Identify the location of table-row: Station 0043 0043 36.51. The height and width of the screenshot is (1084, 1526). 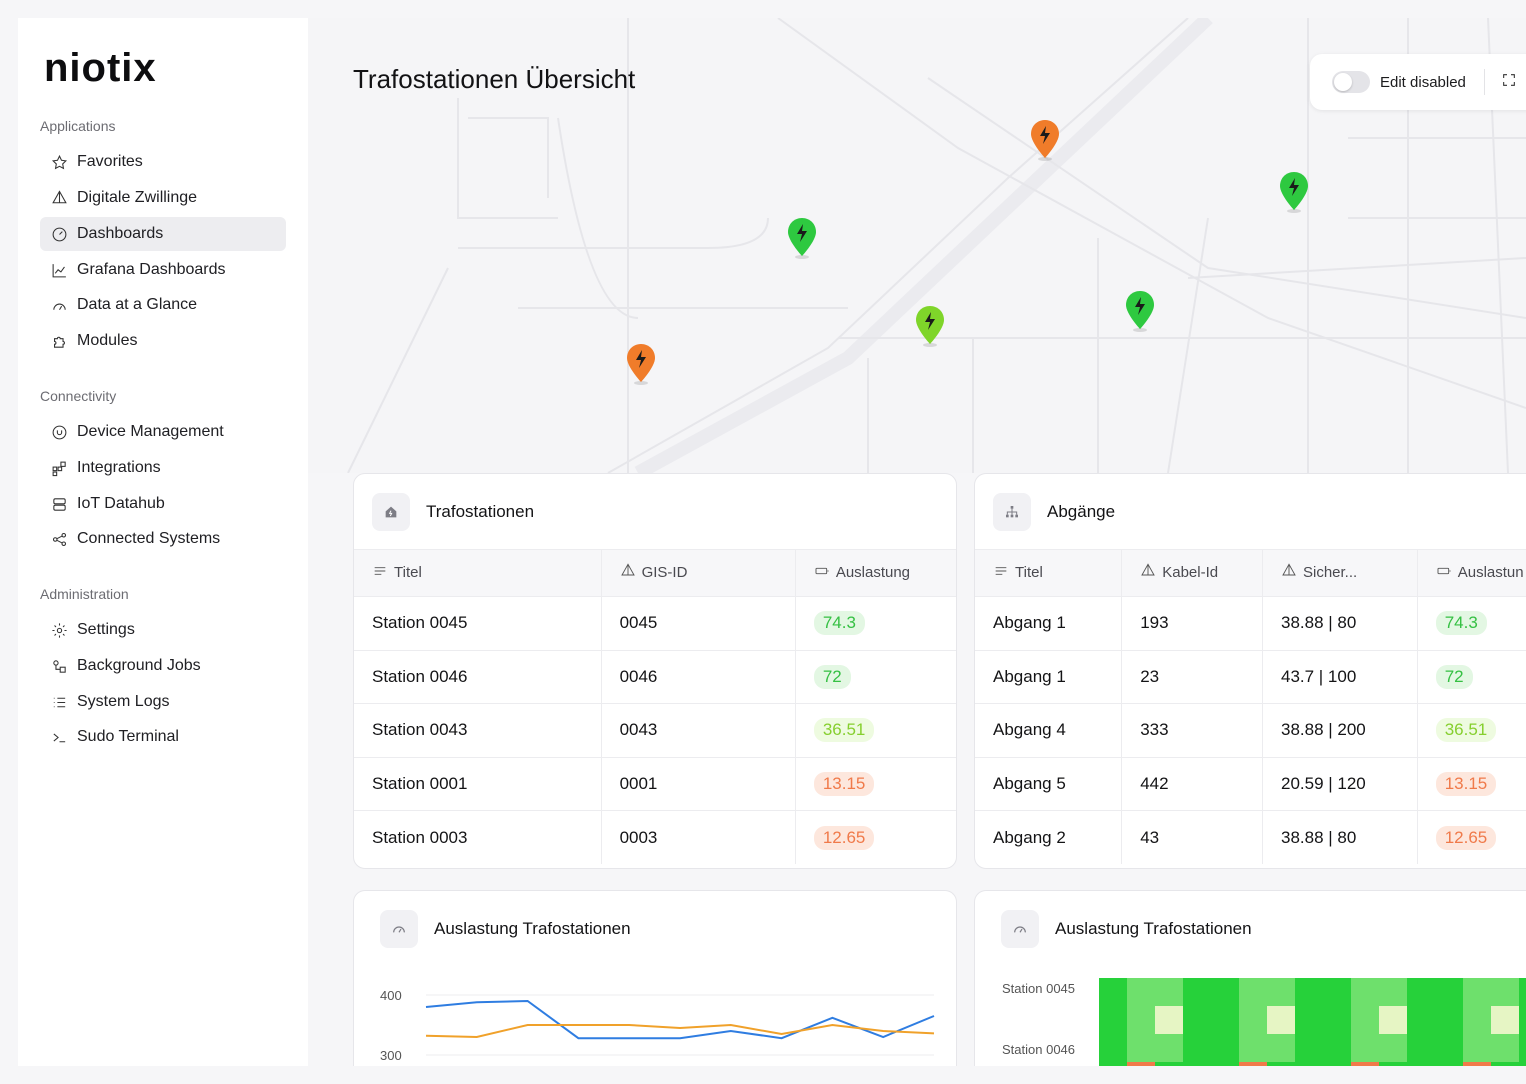
(655, 730).